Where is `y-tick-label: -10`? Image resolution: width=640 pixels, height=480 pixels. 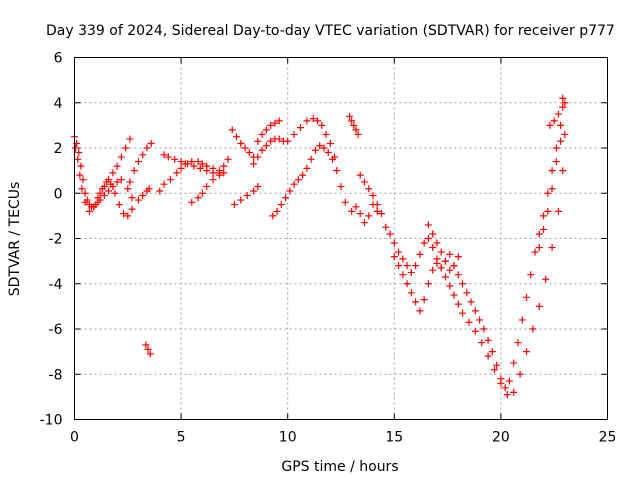
y-tick-label: -10 is located at coordinates (51, 421).